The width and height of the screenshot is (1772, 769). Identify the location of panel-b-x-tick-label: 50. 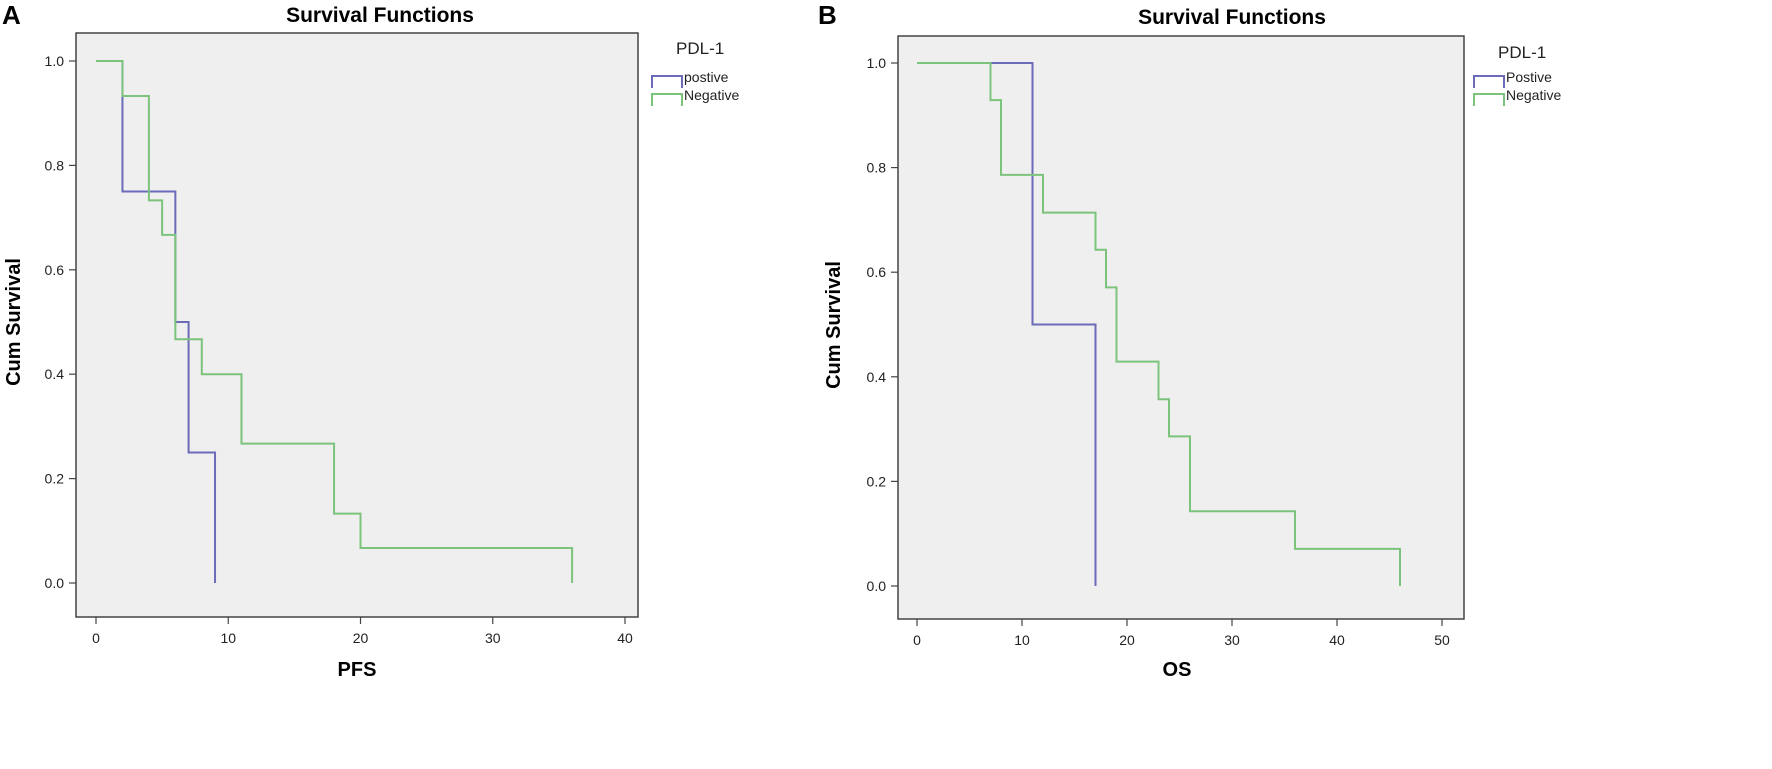
(1442, 640).